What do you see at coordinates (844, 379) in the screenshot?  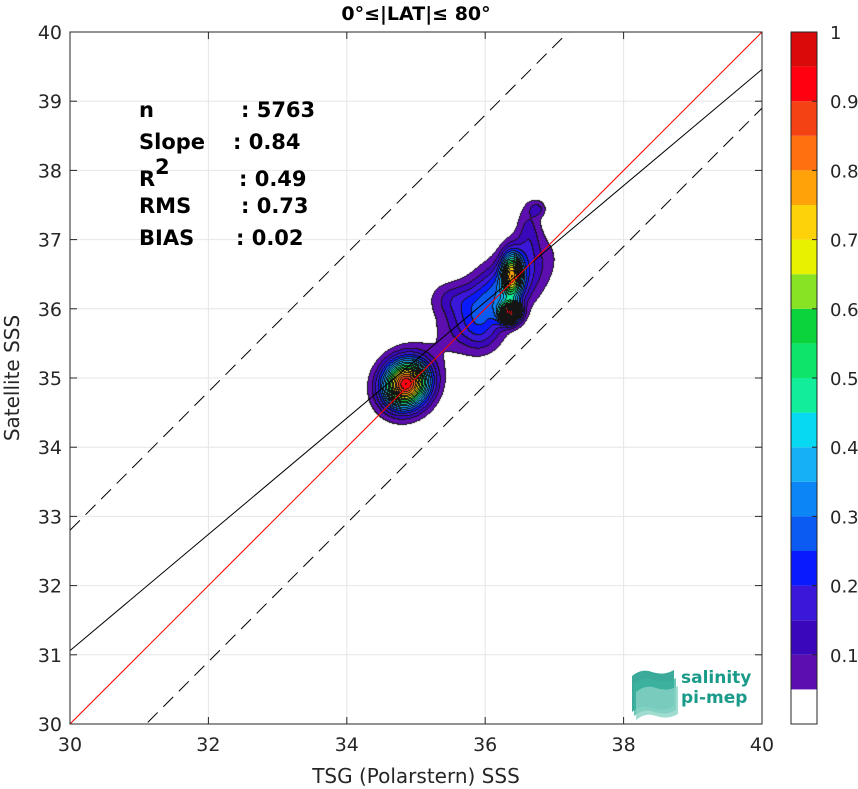 I see `colorbar-tick-label: 0.5` at bounding box center [844, 379].